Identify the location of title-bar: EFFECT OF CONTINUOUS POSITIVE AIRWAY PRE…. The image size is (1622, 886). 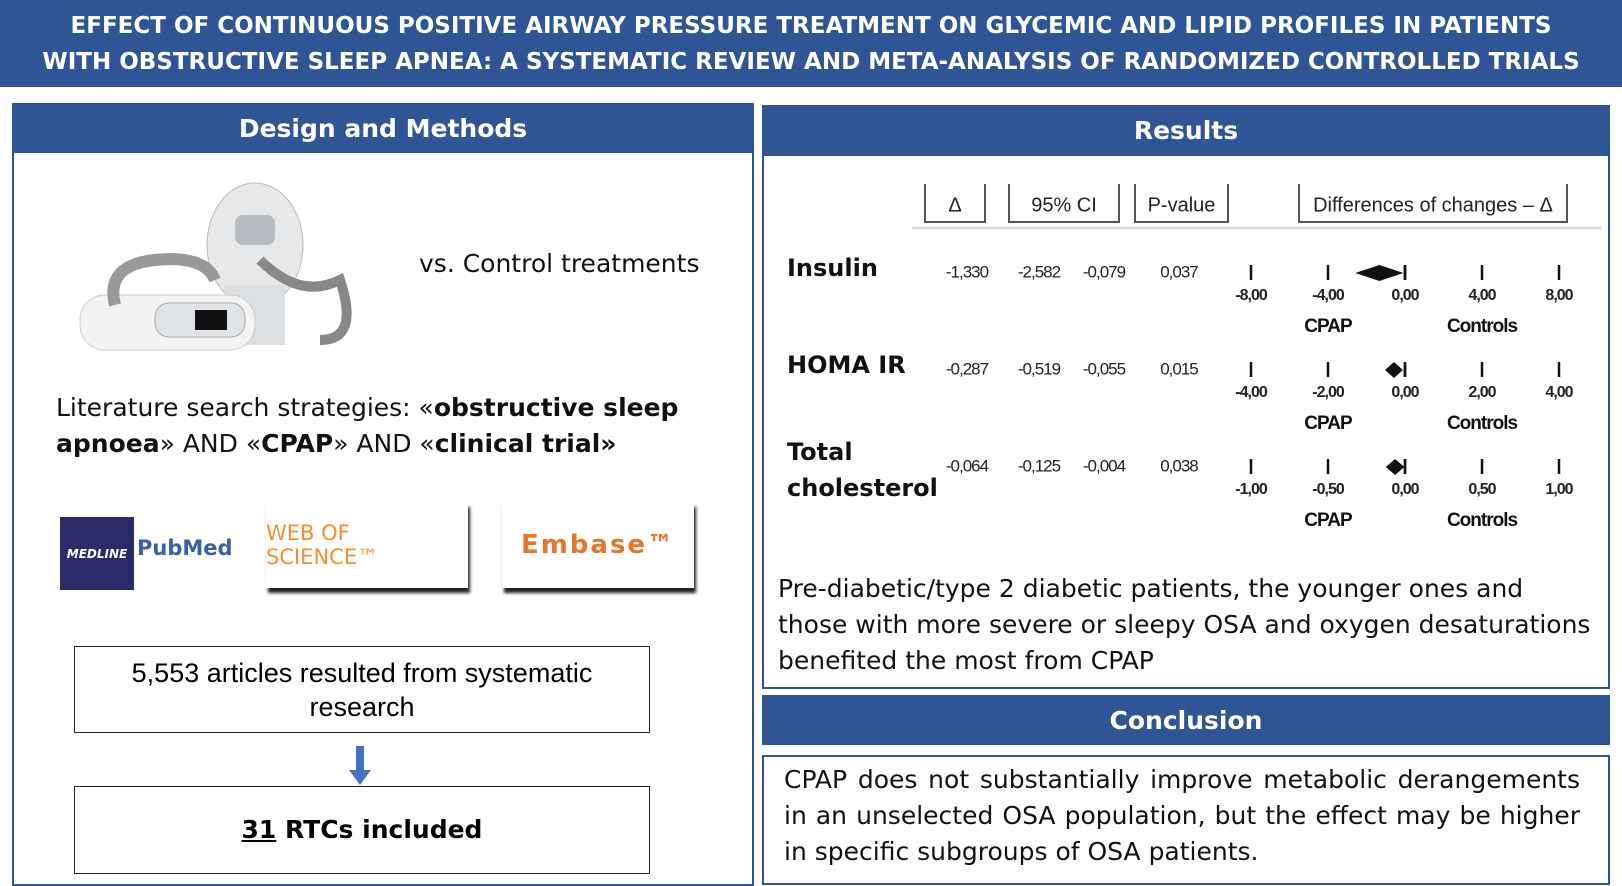
(811, 43).